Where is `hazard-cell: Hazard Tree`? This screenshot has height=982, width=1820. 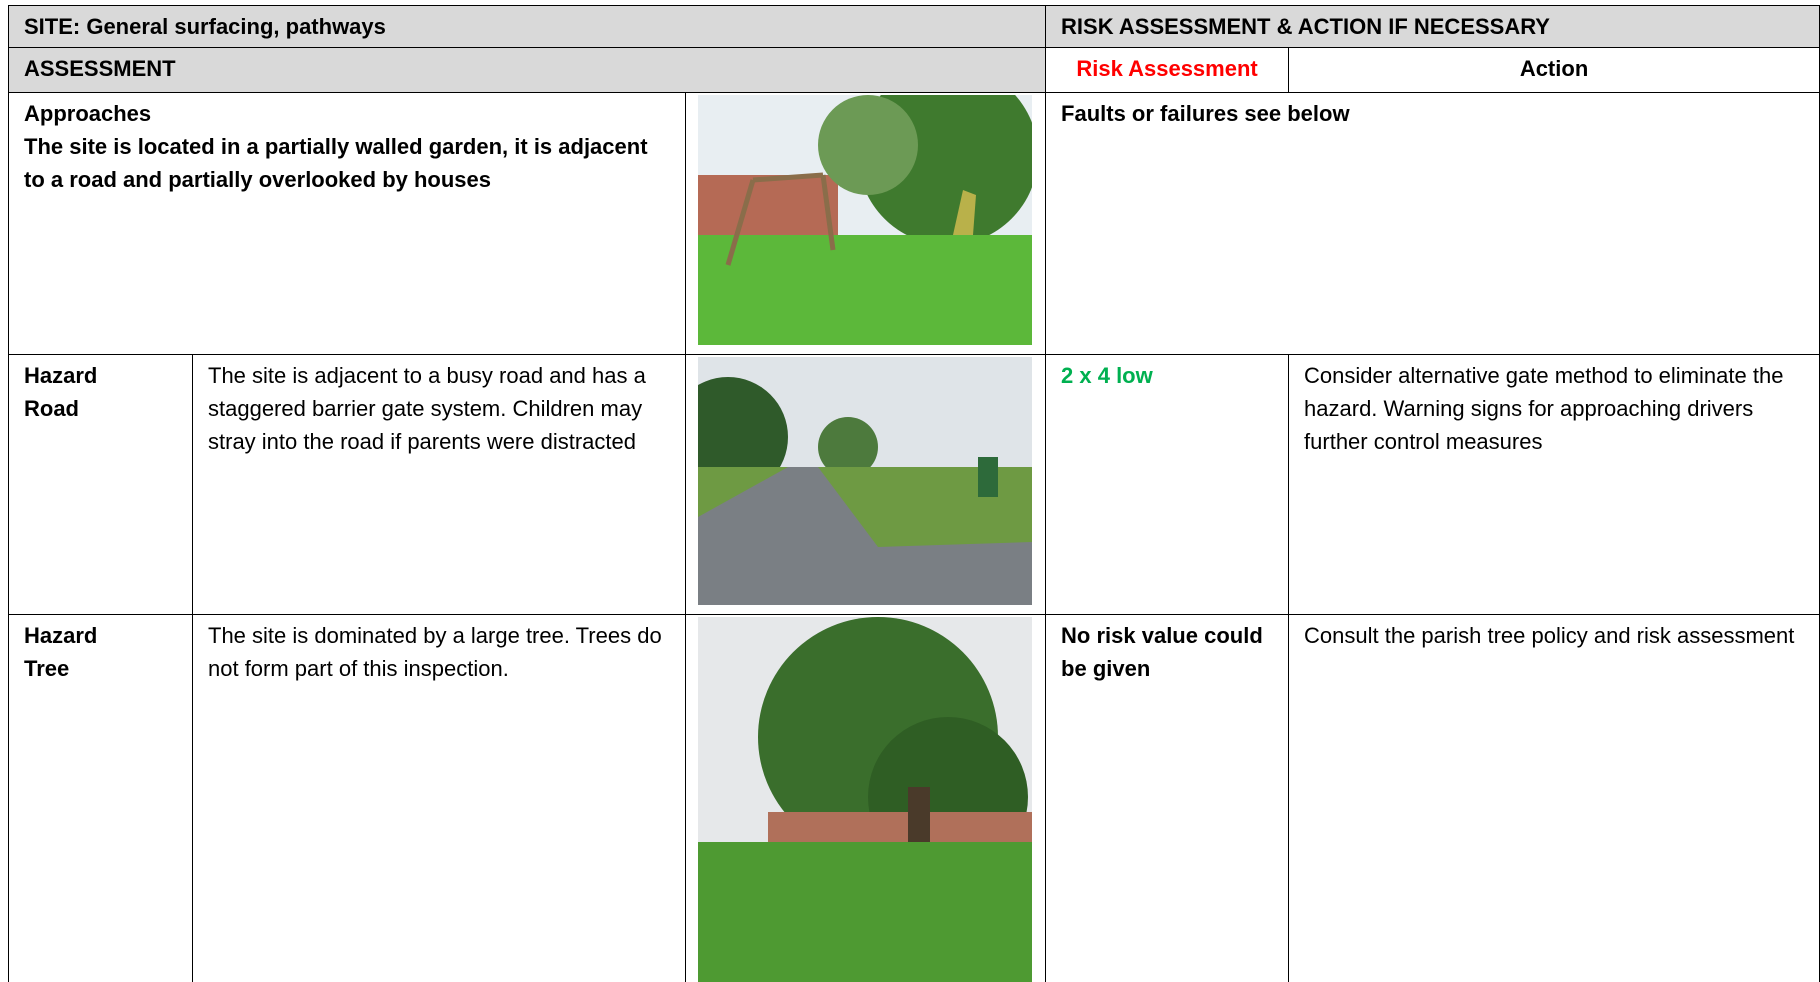
hazard-cell: Hazard Tree is located at coordinates (100, 798).